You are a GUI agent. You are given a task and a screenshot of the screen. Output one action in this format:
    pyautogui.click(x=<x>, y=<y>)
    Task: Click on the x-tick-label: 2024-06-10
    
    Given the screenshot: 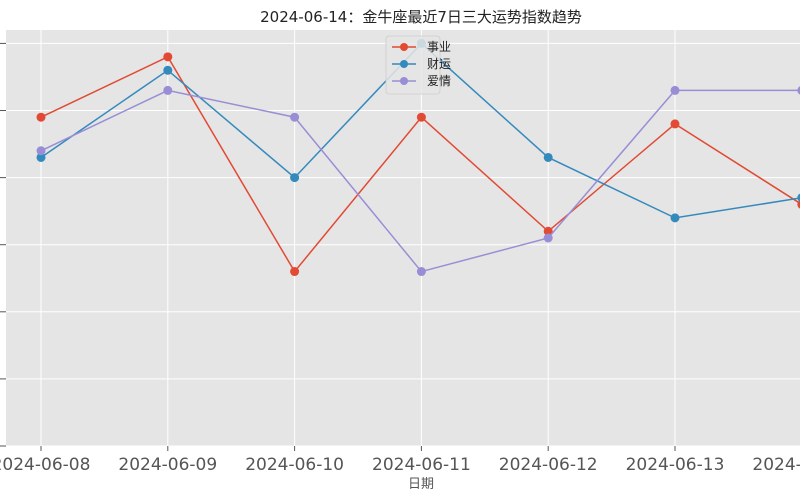 What is the action you would take?
    pyautogui.click(x=294, y=465)
    